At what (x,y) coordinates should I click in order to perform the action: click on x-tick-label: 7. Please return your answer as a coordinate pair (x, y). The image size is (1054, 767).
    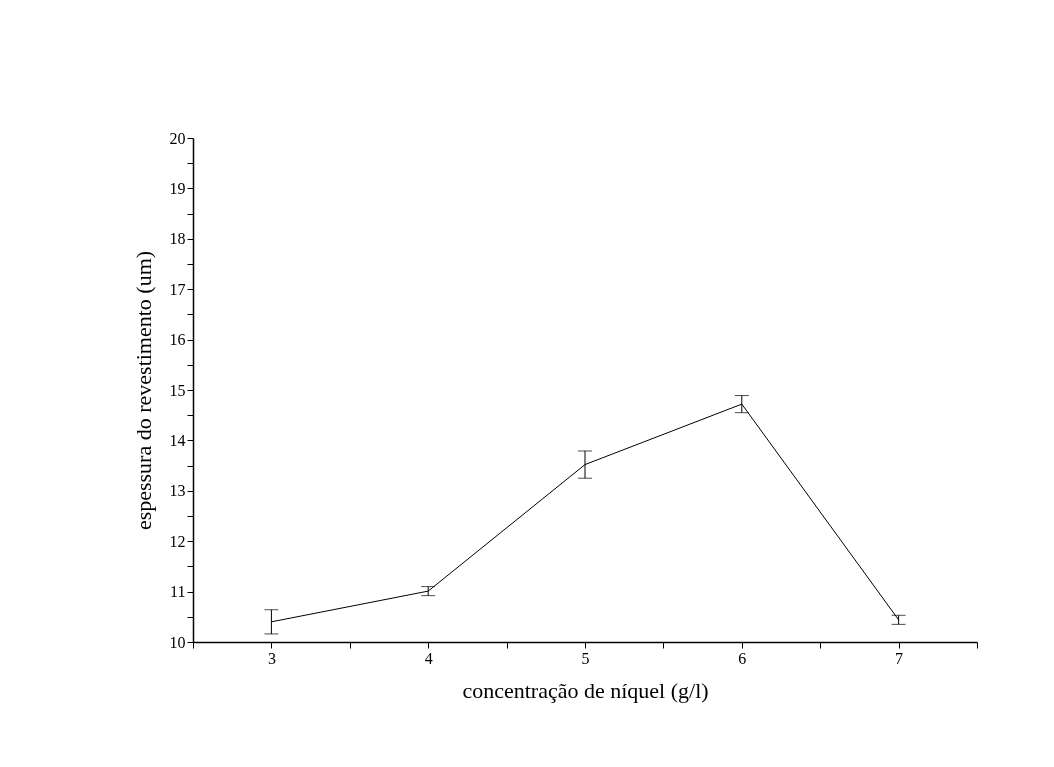
    Looking at the image, I should click on (899, 658).